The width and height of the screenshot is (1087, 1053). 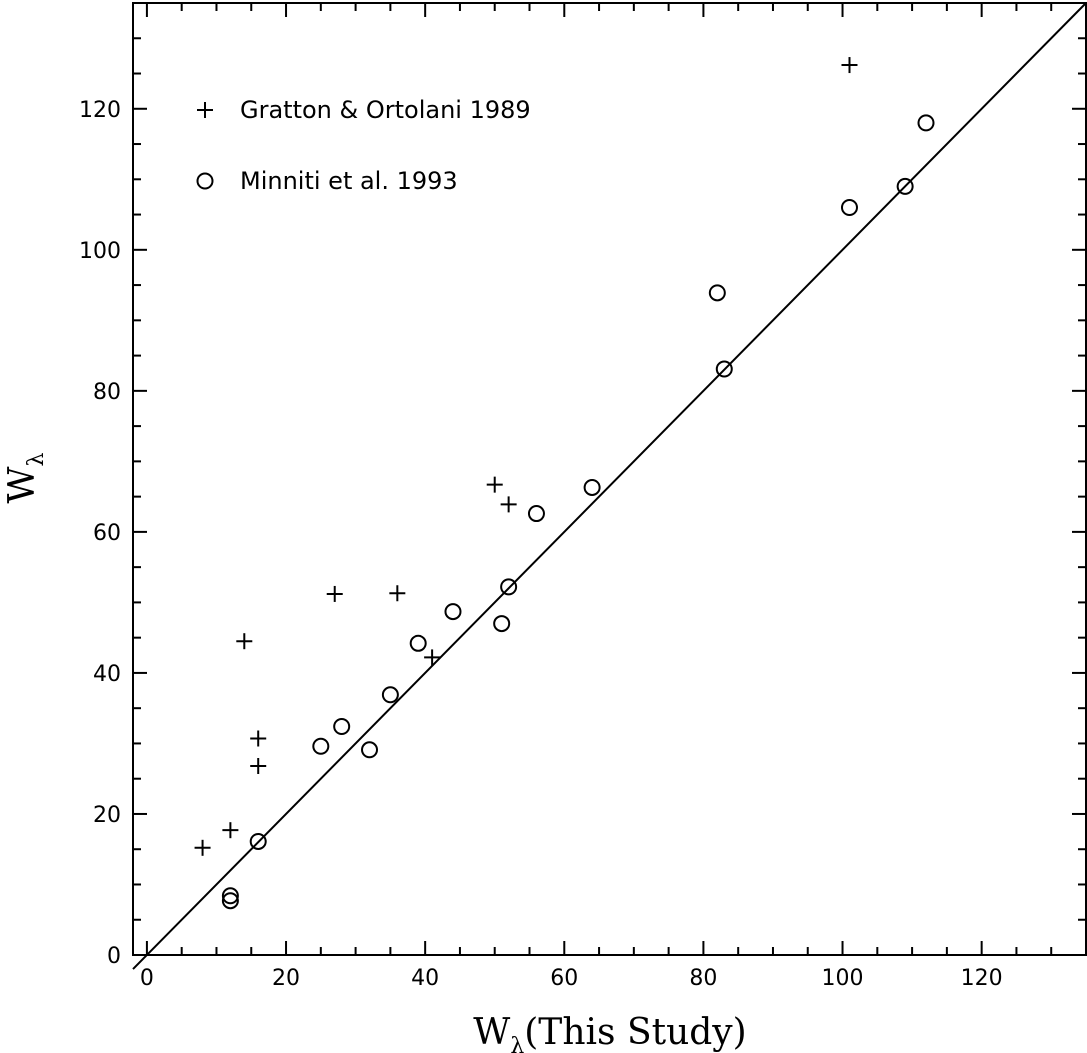 What do you see at coordinates (100, 110) in the screenshot?
I see `y-tick-label: 120` at bounding box center [100, 110].